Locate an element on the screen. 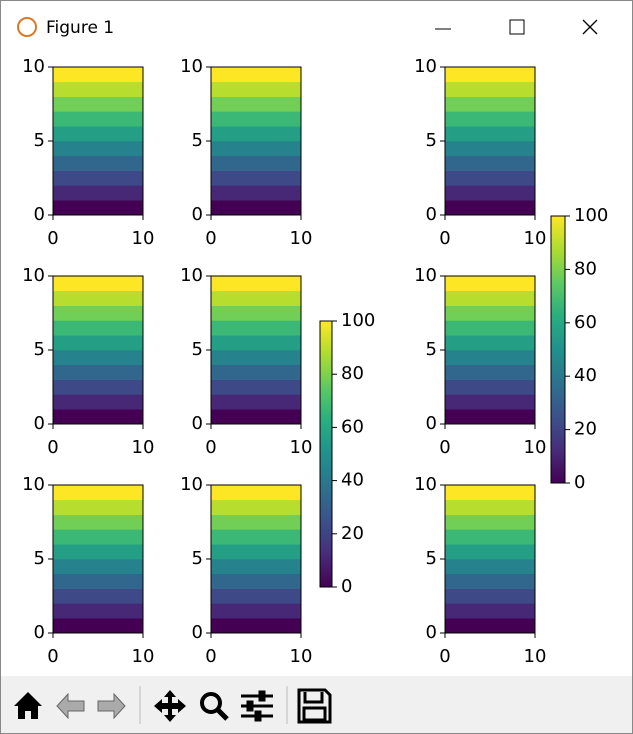 The width and height of the screenshot is (633, 734). maximize-button is located at coordinates (517, 27).